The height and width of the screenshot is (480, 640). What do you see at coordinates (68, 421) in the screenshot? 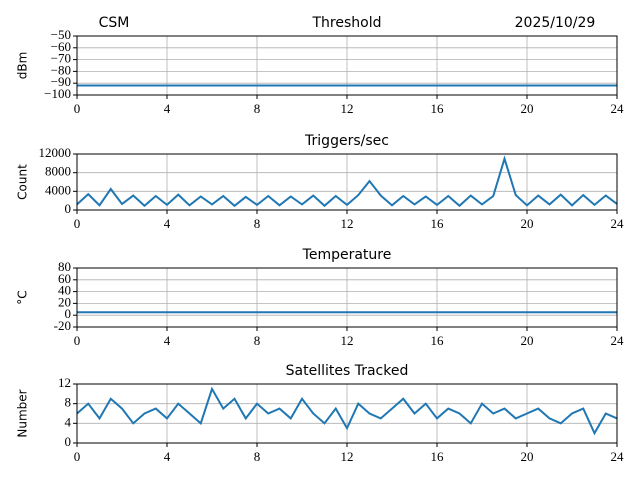
I see `y-tick-label: 4` at bounding box center [68, 421].